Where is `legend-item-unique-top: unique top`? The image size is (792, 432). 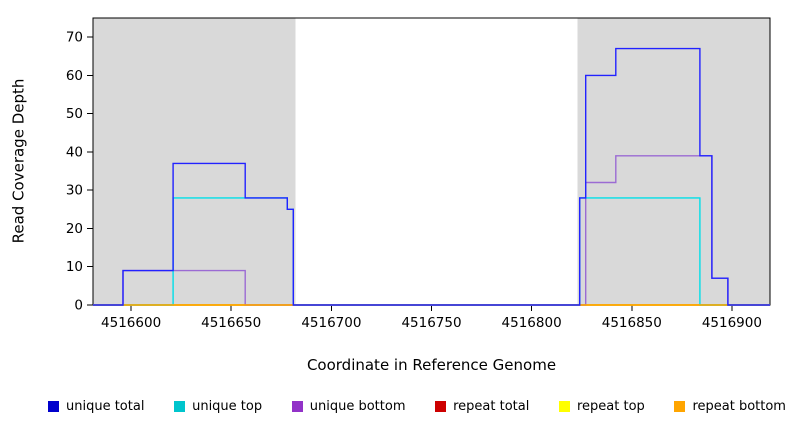
legend-item-unique-top: unique top is located at coordinates (218, 406).